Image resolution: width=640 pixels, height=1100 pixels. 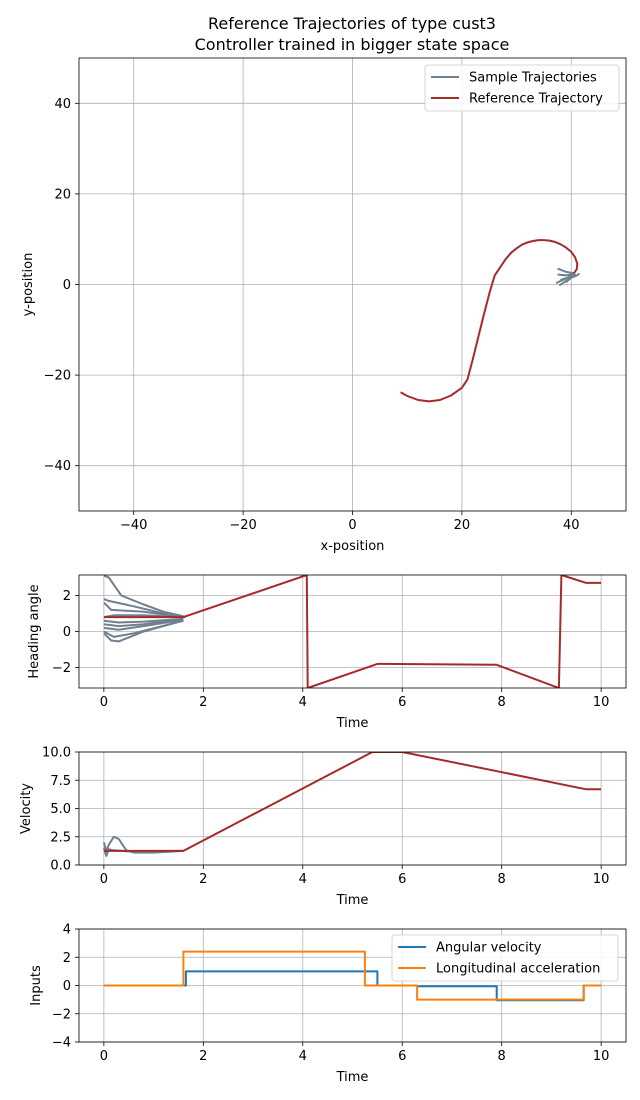 I want to click on y-tick-label: −4, so click(x=61, y=1043).